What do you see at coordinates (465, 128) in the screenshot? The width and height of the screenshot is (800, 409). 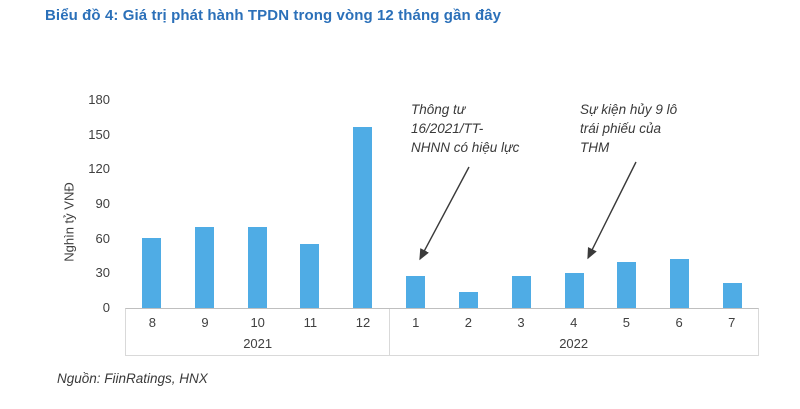 I see `annotation-circular-16-2021: Thông tư 16/2021/TT- NHNN có hiệu lực` at bounding box center [465, 128].